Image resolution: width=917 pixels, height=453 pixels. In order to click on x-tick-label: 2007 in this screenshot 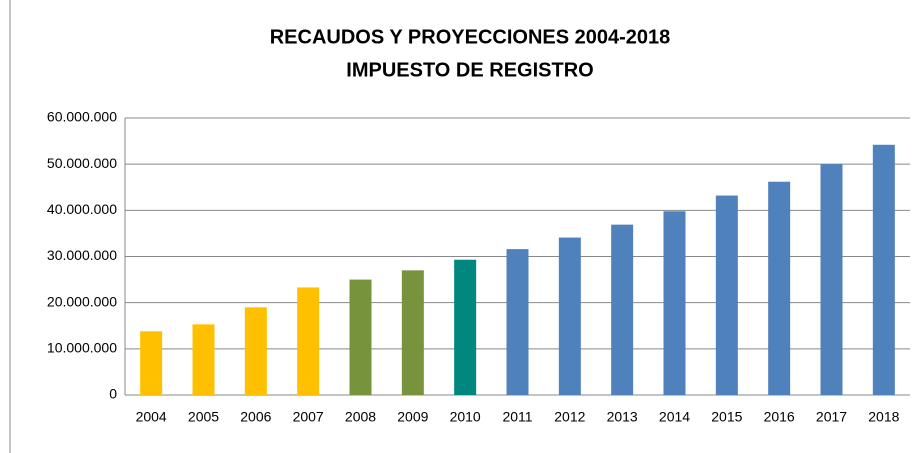, I will do `click(308, 417)`.